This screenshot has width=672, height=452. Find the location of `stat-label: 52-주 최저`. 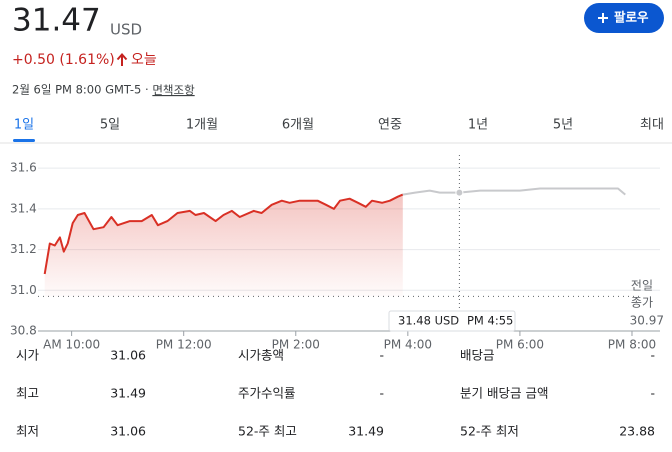

stat-label: 52-주 최저 is located at coordinates (489, 431).